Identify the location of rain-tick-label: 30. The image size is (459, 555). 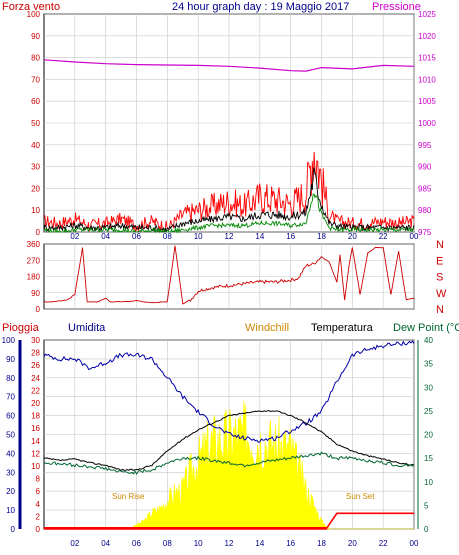
(35, 340).